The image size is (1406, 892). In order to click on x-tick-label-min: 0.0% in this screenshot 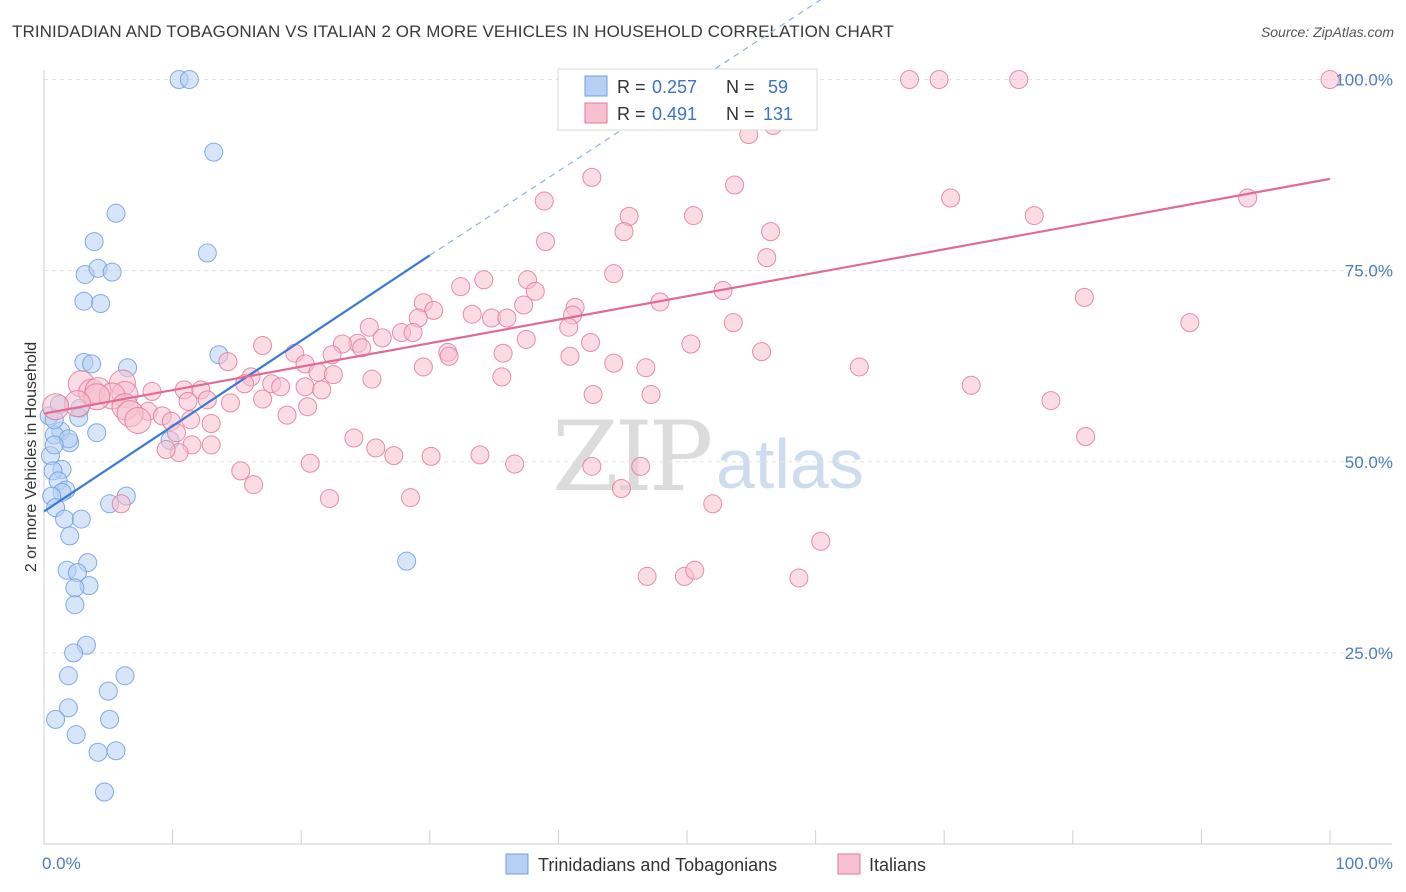, I will do `click(61, 863)`.